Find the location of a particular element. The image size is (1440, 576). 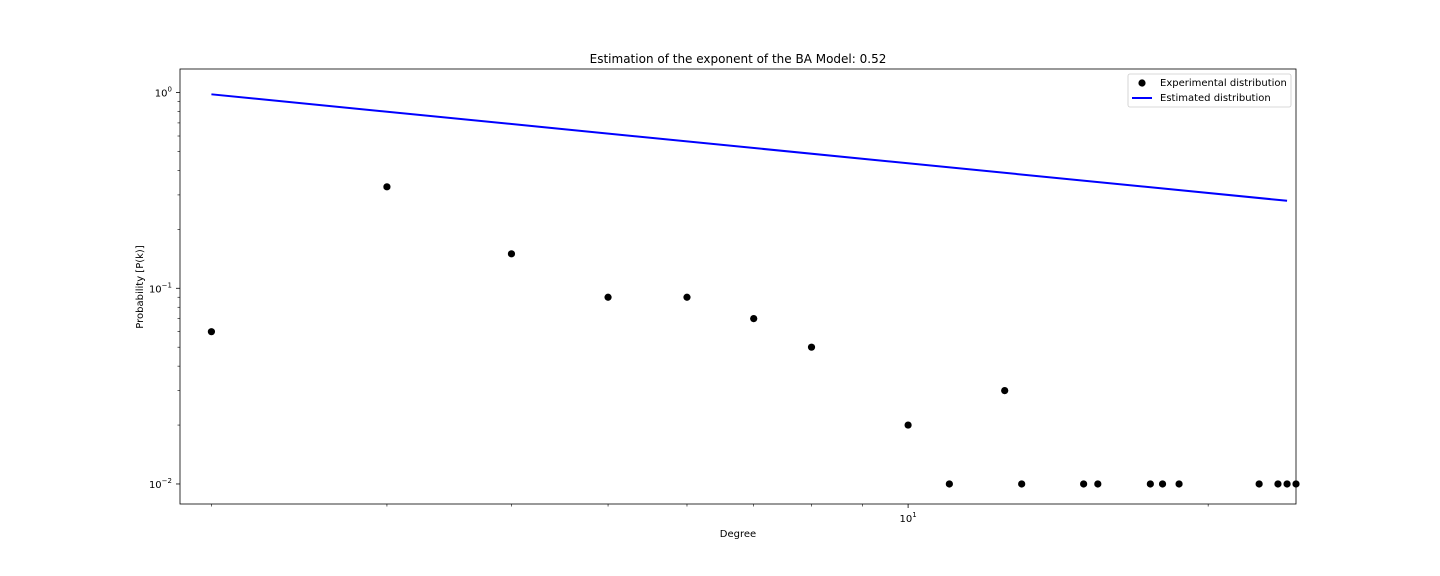

y-tick-label: 10⁻² is located at coordinates (160, 484).